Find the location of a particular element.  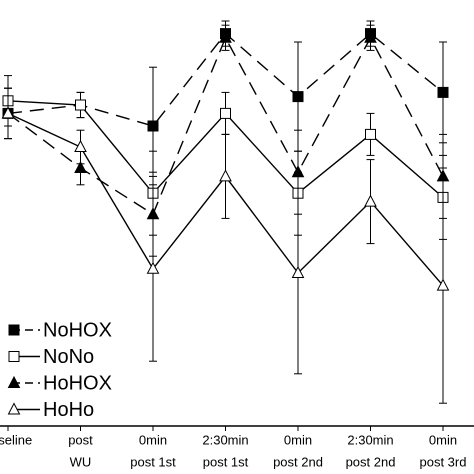

x-tick-label: post 3rd is located at coordinates (443, 461).